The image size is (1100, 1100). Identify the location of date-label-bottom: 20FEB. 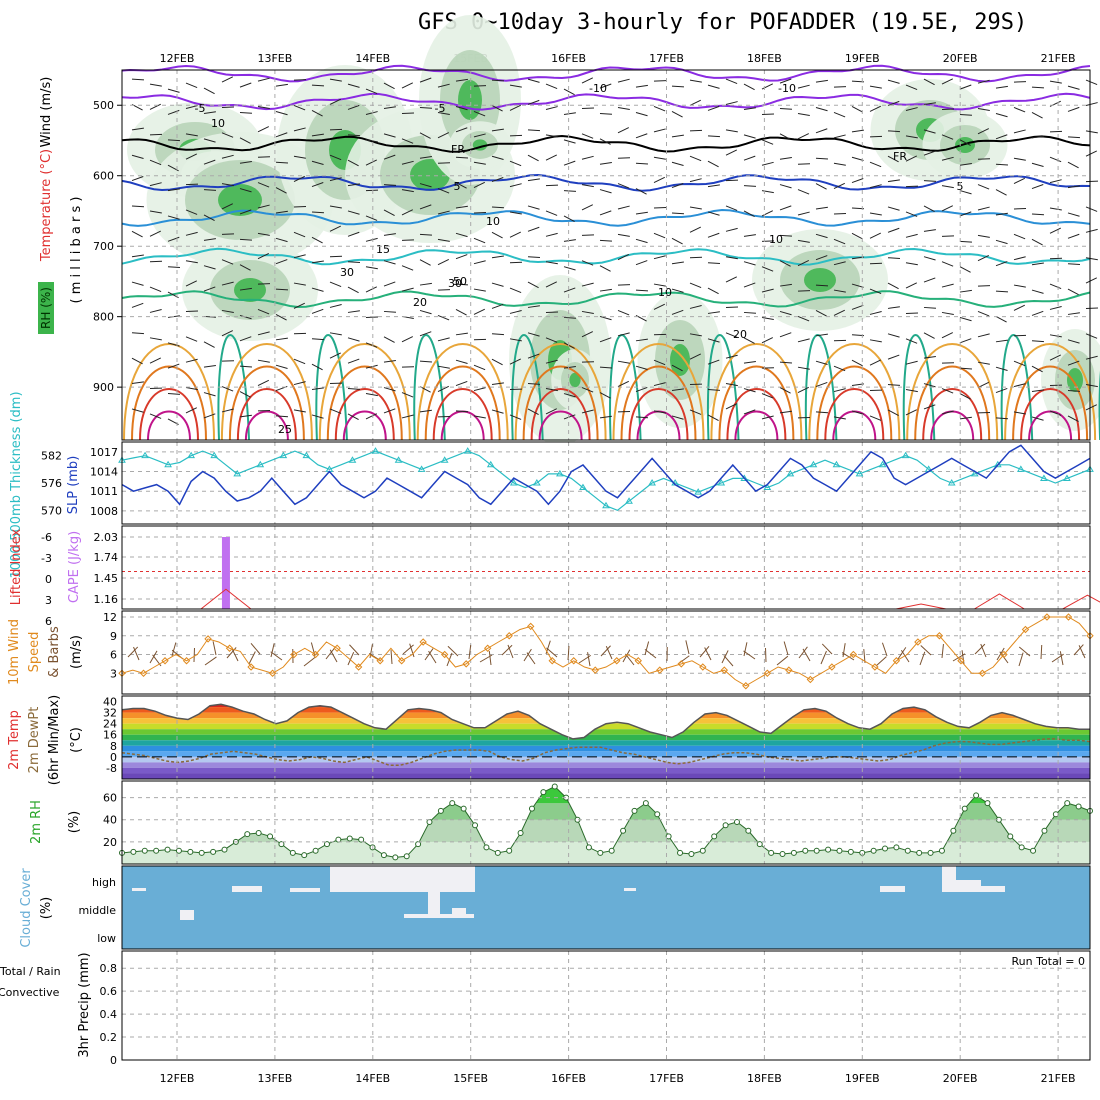
(960, 1078).